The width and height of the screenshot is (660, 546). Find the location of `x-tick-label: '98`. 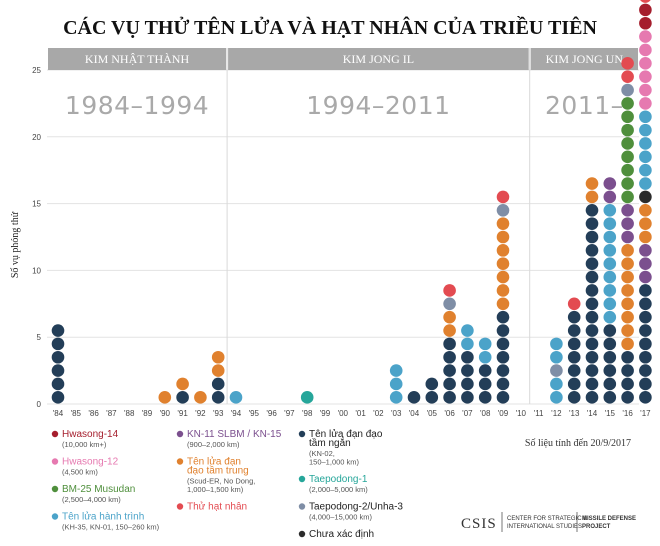

x-tick-label: '98 is located at coordinates (307, 413).